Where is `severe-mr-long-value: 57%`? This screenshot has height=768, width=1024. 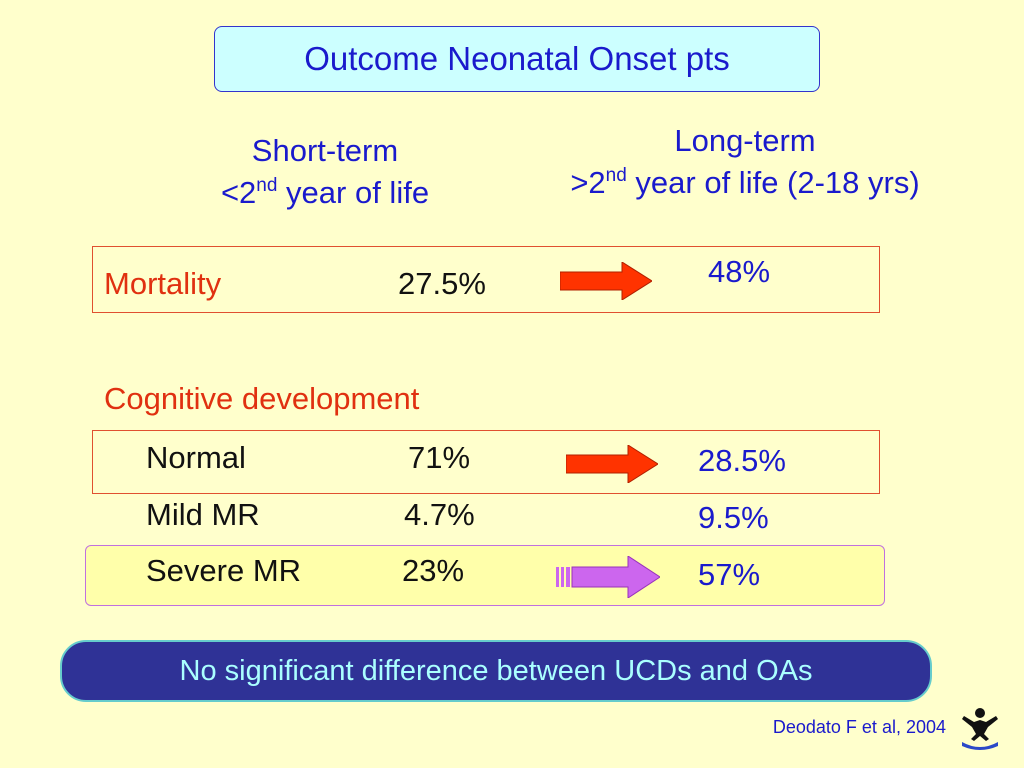
severe-mr-long-value: 57% is located at coordinates (729, 574).